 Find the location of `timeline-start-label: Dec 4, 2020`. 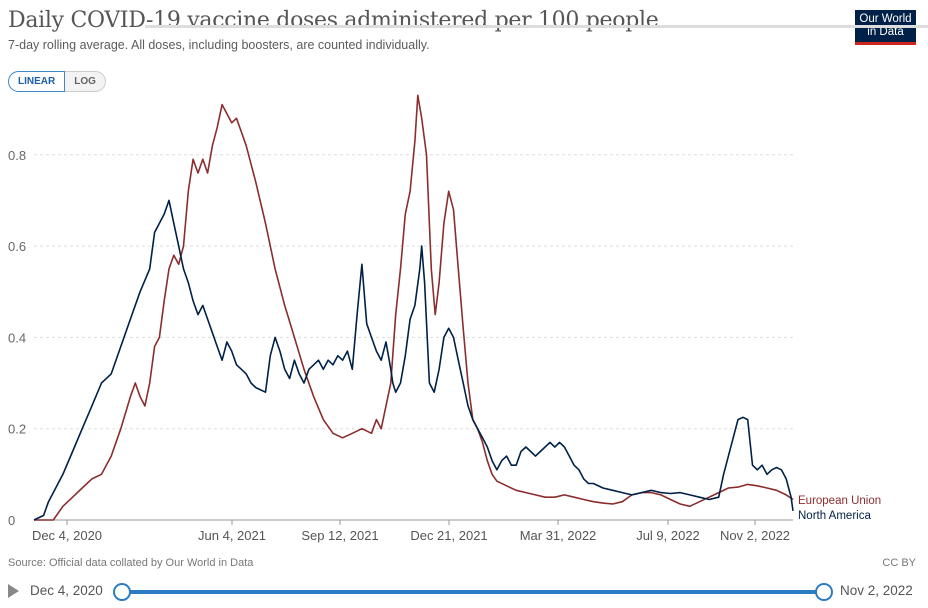

timeline-start-label: Dec 4, 2020 is located at coordinates (66, 590).